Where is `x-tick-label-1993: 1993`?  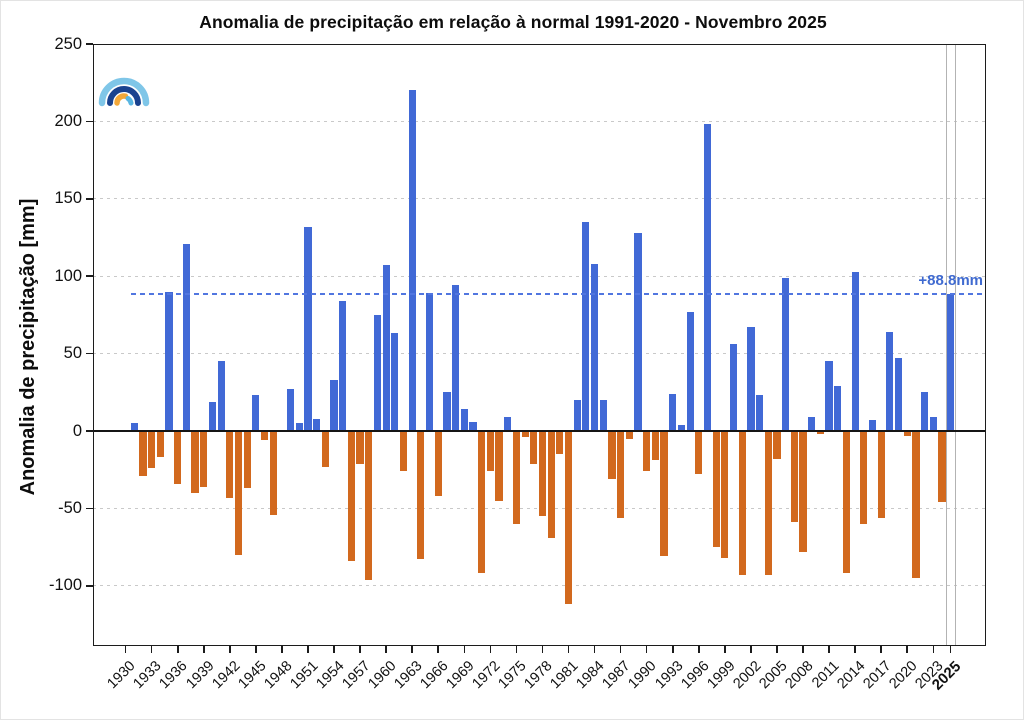 x-tick-label-1993: 1993 is located at coordinates (669, 675).